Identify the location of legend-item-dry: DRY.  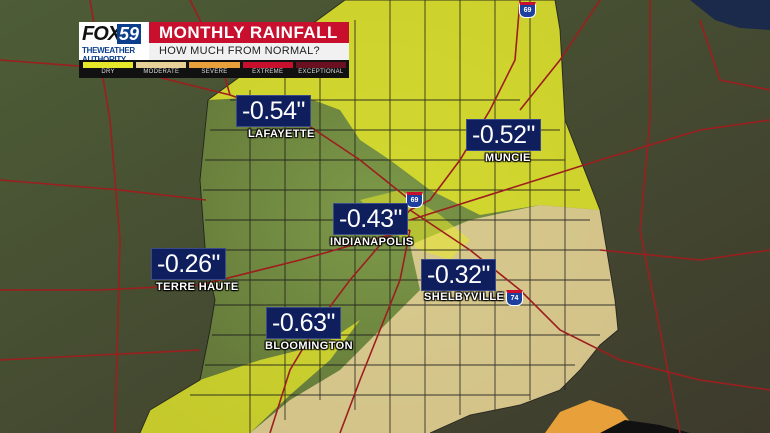
(108, 70).